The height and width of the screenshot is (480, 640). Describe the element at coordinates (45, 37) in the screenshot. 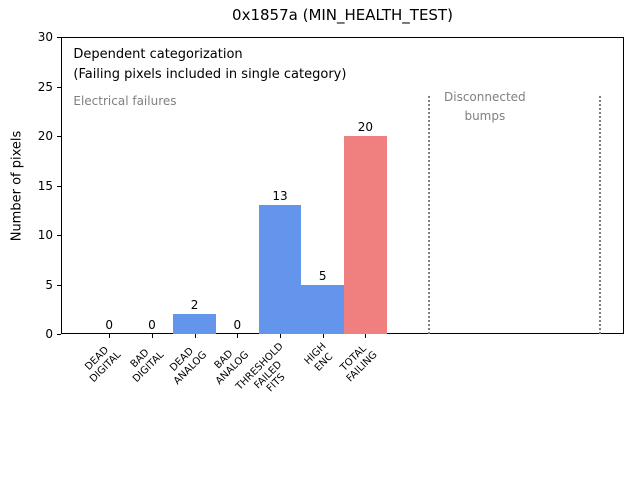

I see `y-tick-label: 30` at that location.